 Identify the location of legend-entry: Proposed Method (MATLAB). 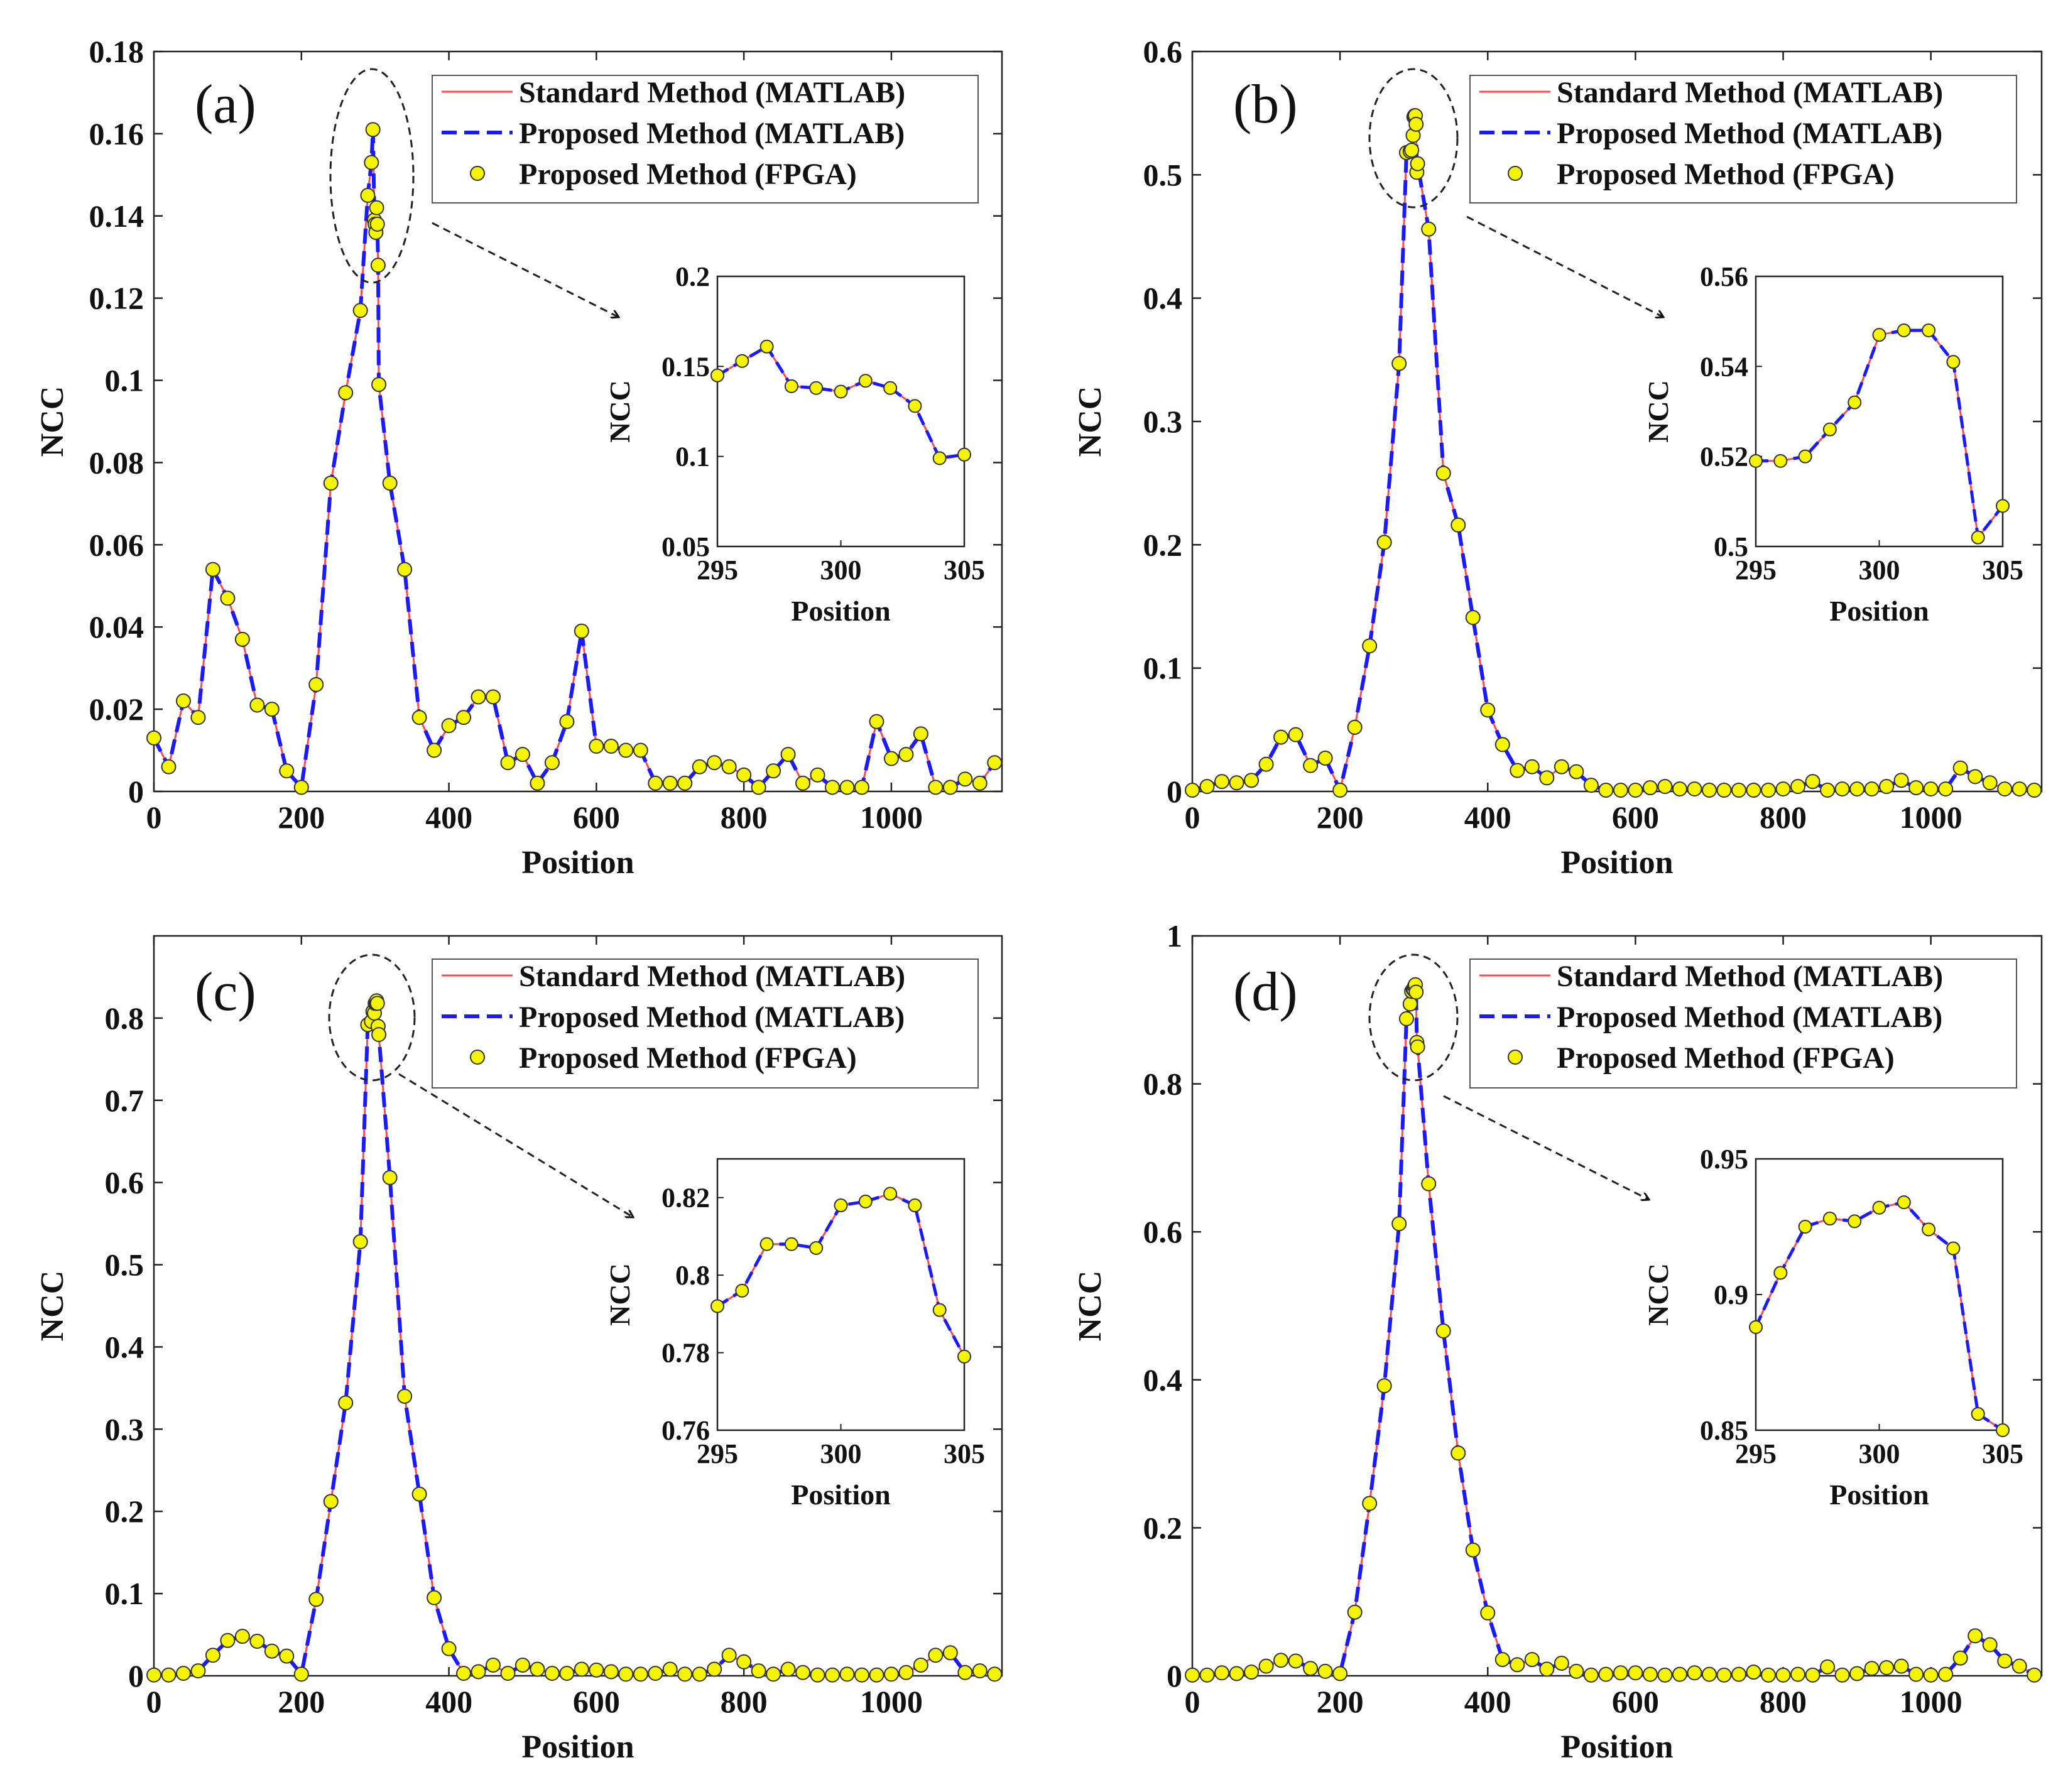
(1749, 1017).